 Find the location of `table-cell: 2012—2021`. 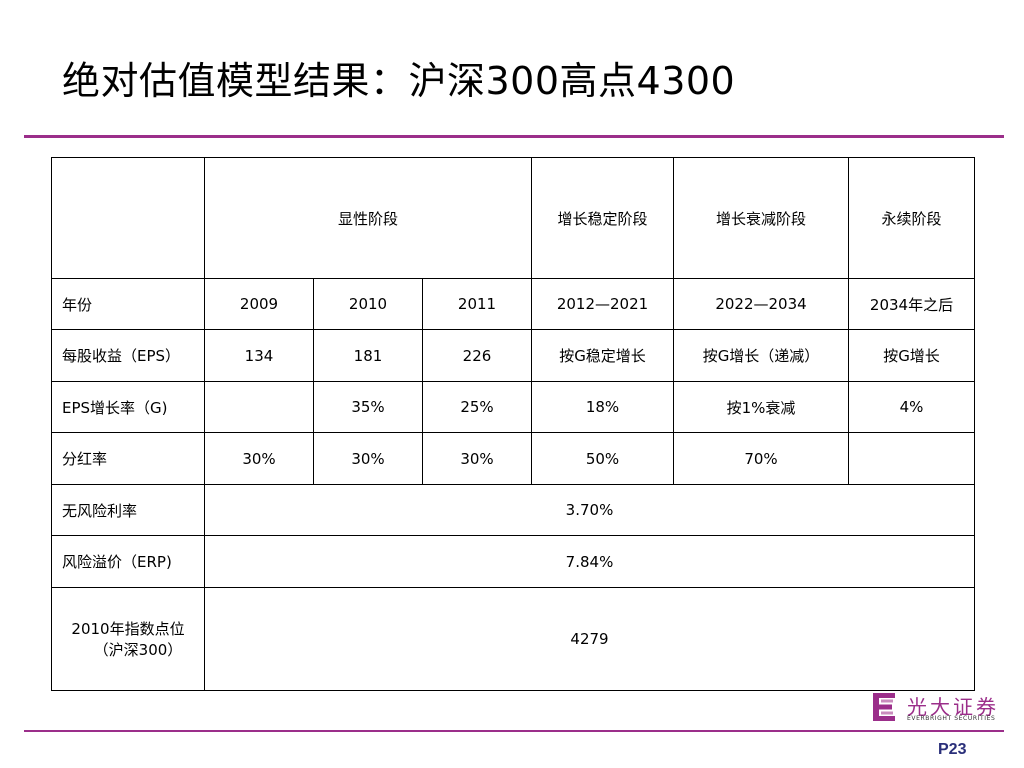

table-cell: 2012—2021 is located at coordinates (602, 304).